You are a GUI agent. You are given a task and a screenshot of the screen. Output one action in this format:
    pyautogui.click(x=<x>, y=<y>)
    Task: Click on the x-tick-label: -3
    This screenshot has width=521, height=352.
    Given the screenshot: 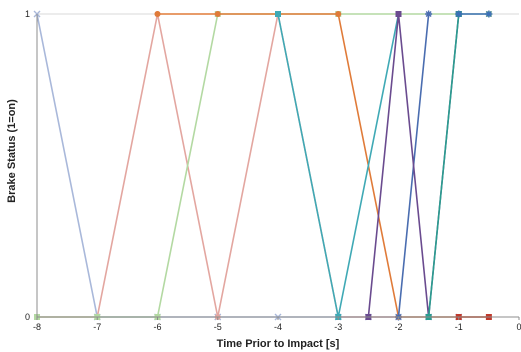 What is the action you would take?
    pyautogui.click(x=338, y=327)
    